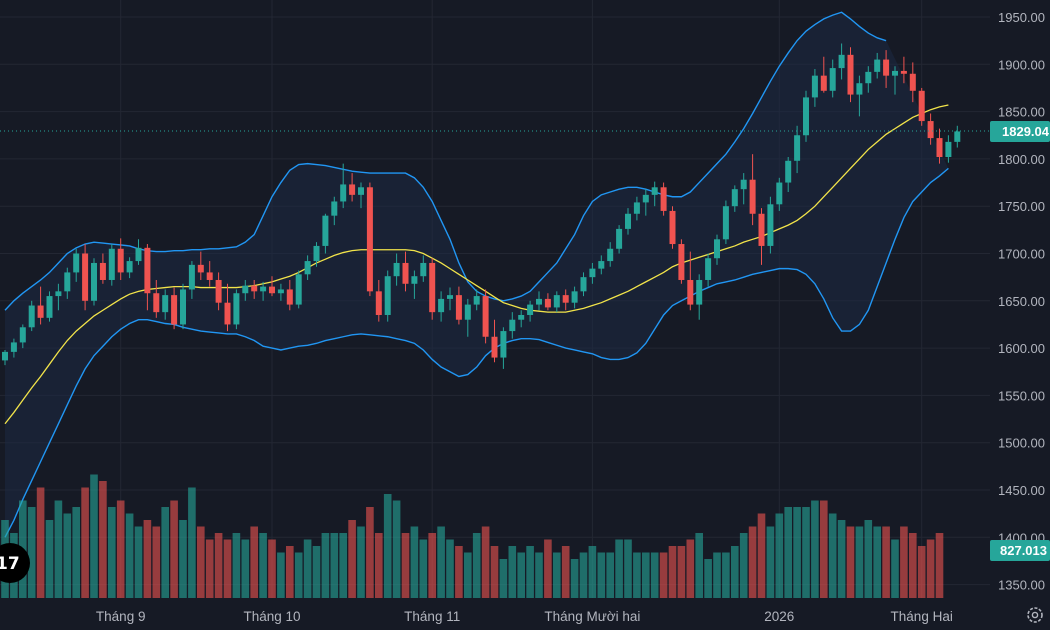 The height and width of the screenshot is (630, 1050). What do you see at coordinates (1026, 131) in the screenshot?
I see `last-price-label: 1829.04` at bounding box center [1026, 131].